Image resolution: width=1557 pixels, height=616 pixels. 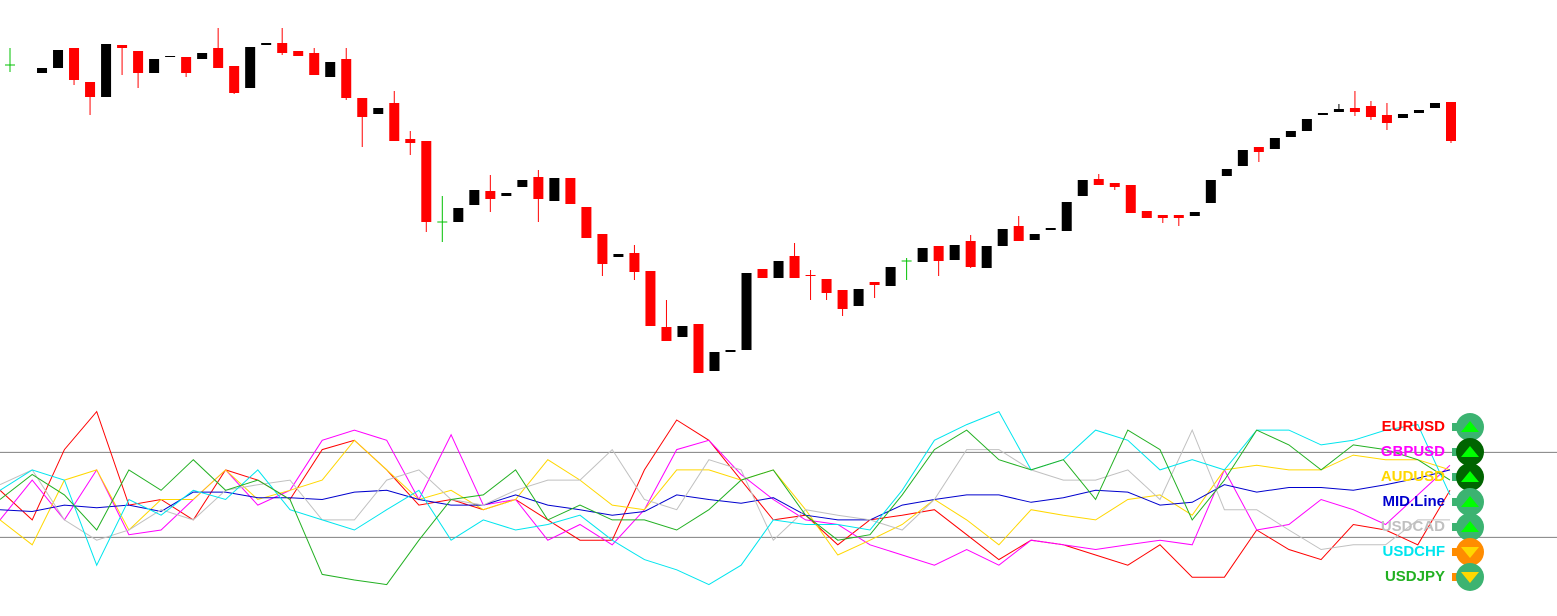 What do you see at coordinates (1413, 476) in the screenshot?
I see `legend-label: AUDUSD` at bounding box center [1413, 476].